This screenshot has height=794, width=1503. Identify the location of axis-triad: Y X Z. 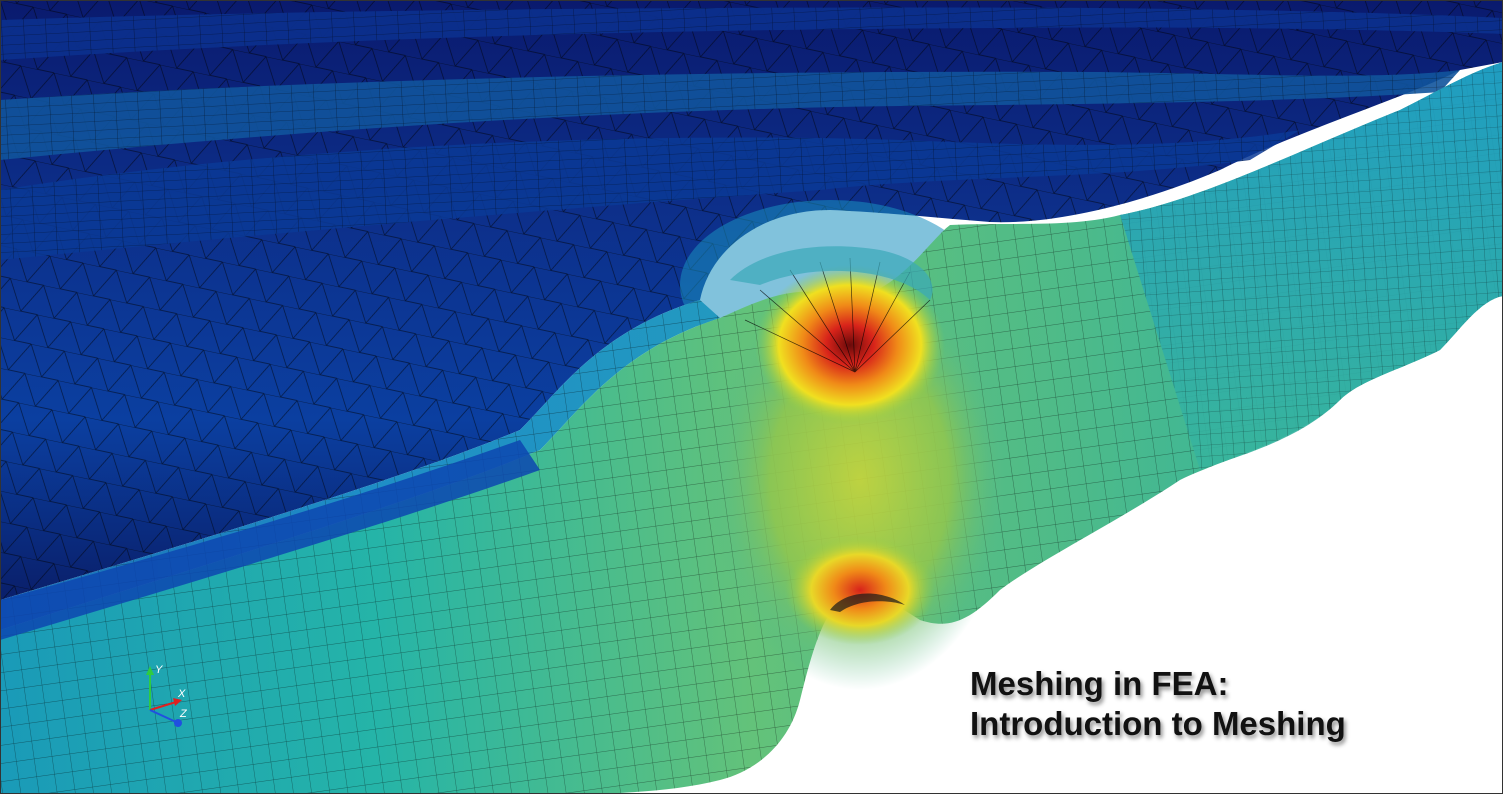
(167, 695).